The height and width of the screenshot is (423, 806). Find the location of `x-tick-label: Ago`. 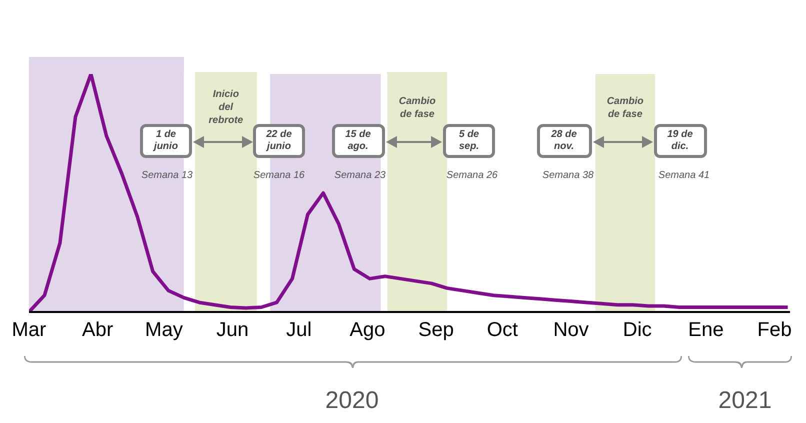

x-tick-label: Ago is located at coordinates (368, 330).